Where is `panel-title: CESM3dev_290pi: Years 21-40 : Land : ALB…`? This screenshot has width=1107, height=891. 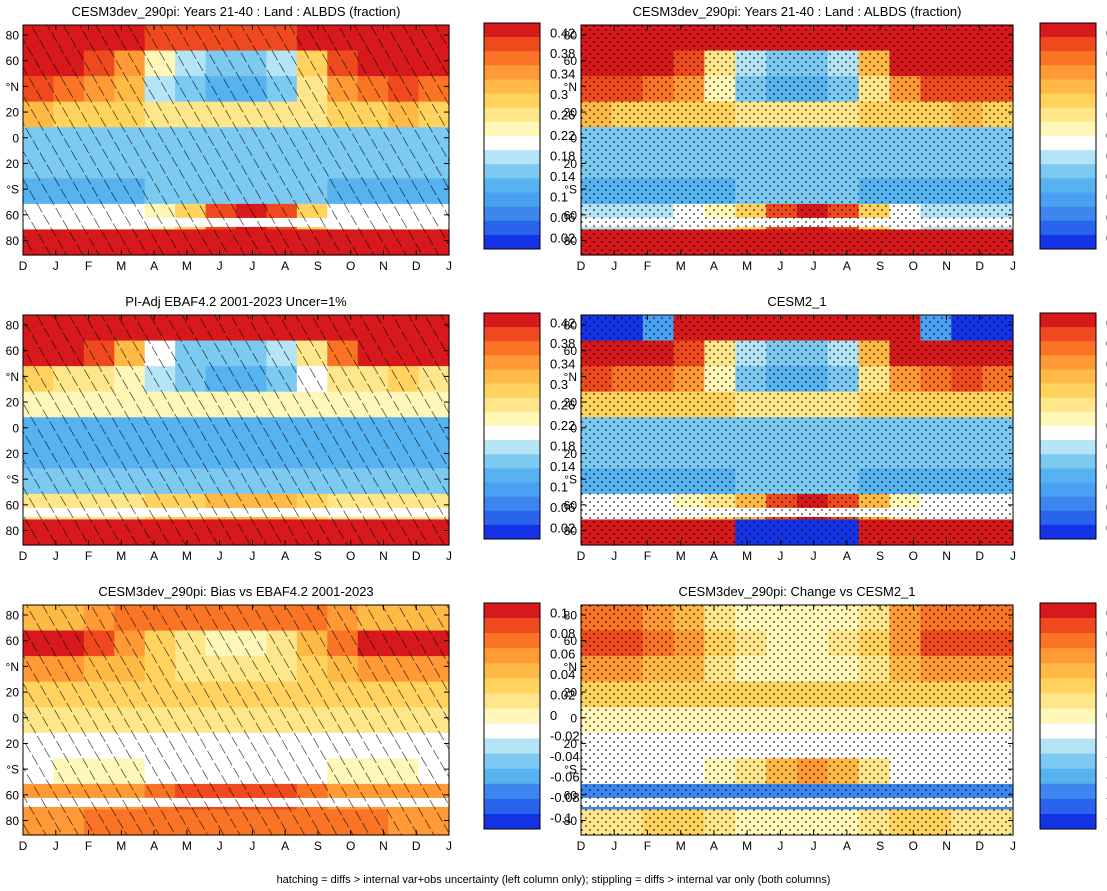
panel-title: CESM3dev_290pi: Years 21-40 : Land : ALB… is located at coordinates (797, 11).